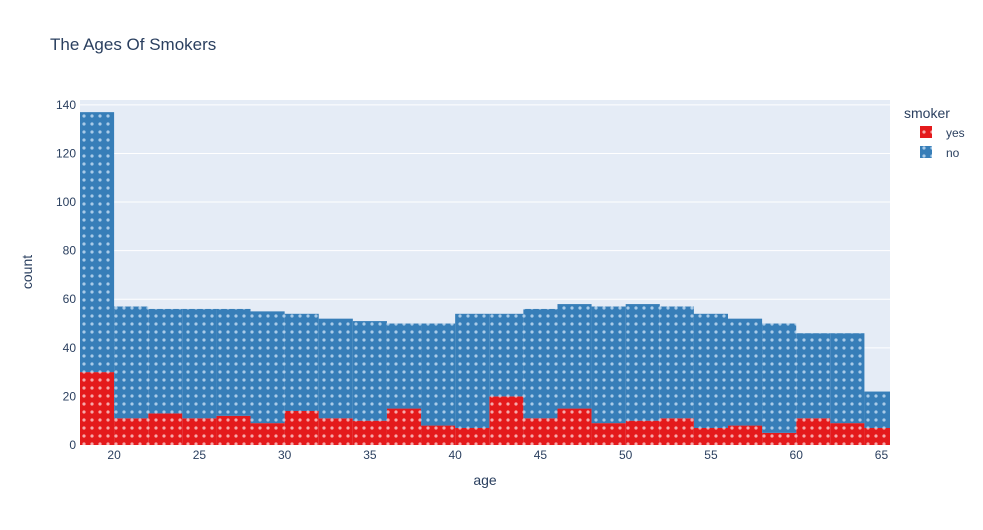  I want to click on y-tick-label: 40, so click(70, 348).